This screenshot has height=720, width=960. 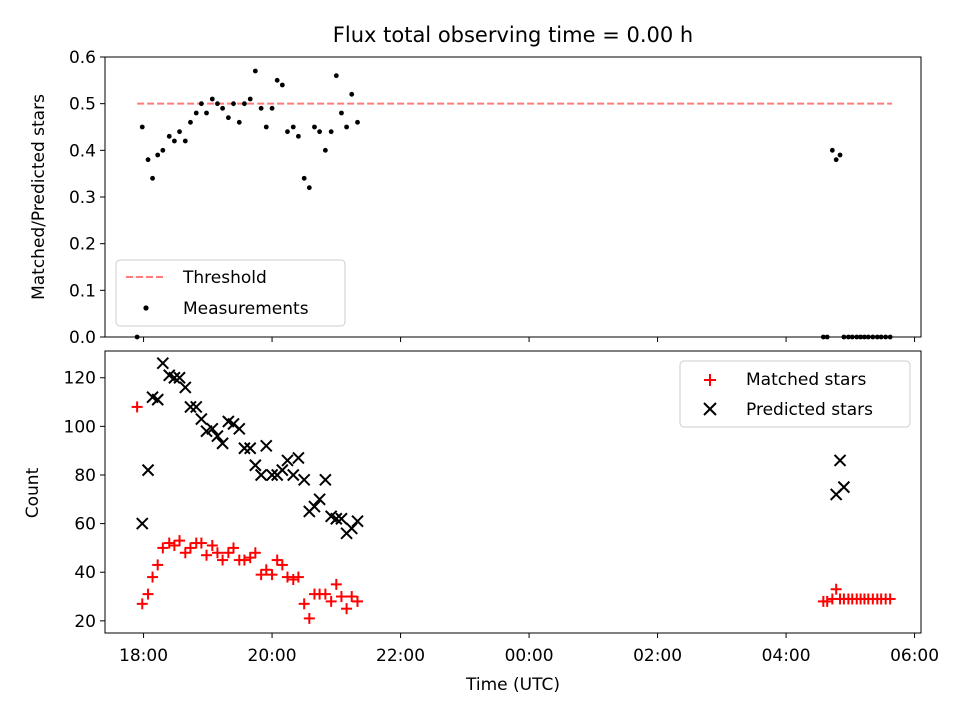 I want to click on count-legend-box, so click(x=795, y=394).